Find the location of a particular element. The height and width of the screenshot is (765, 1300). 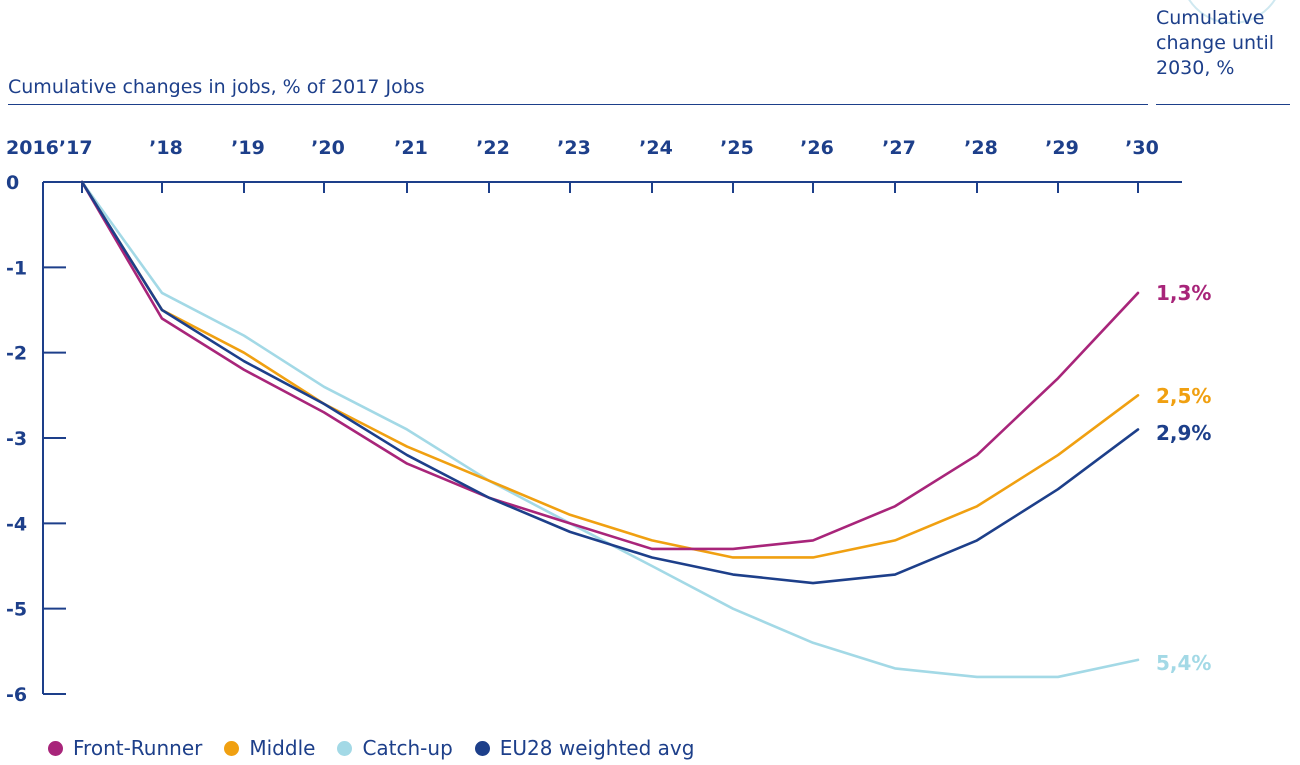

y-tick-label: 0 is located at coordinates (12, 183).